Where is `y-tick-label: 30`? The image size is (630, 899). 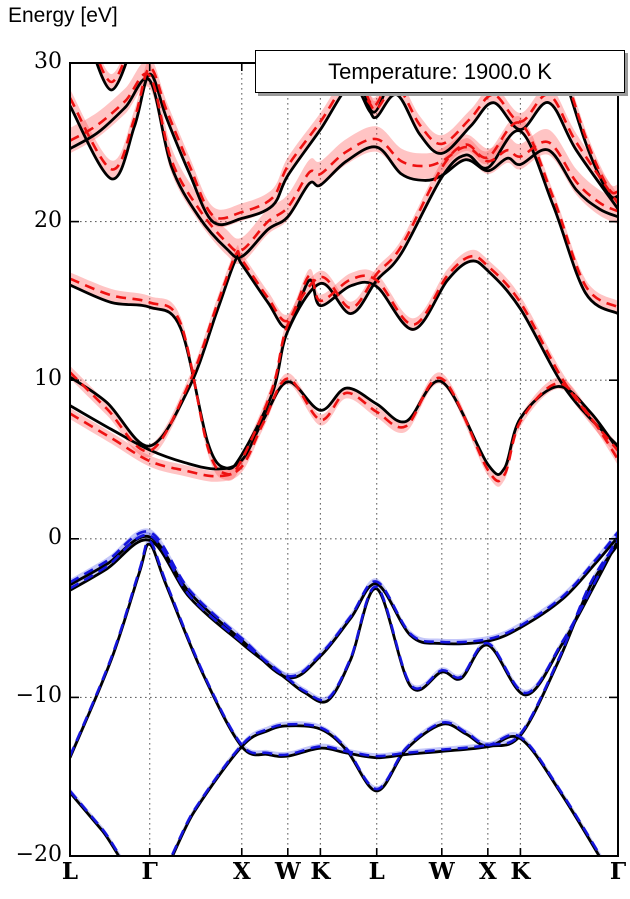 y-tick-label: 30 is located at coordinates (48, 61).